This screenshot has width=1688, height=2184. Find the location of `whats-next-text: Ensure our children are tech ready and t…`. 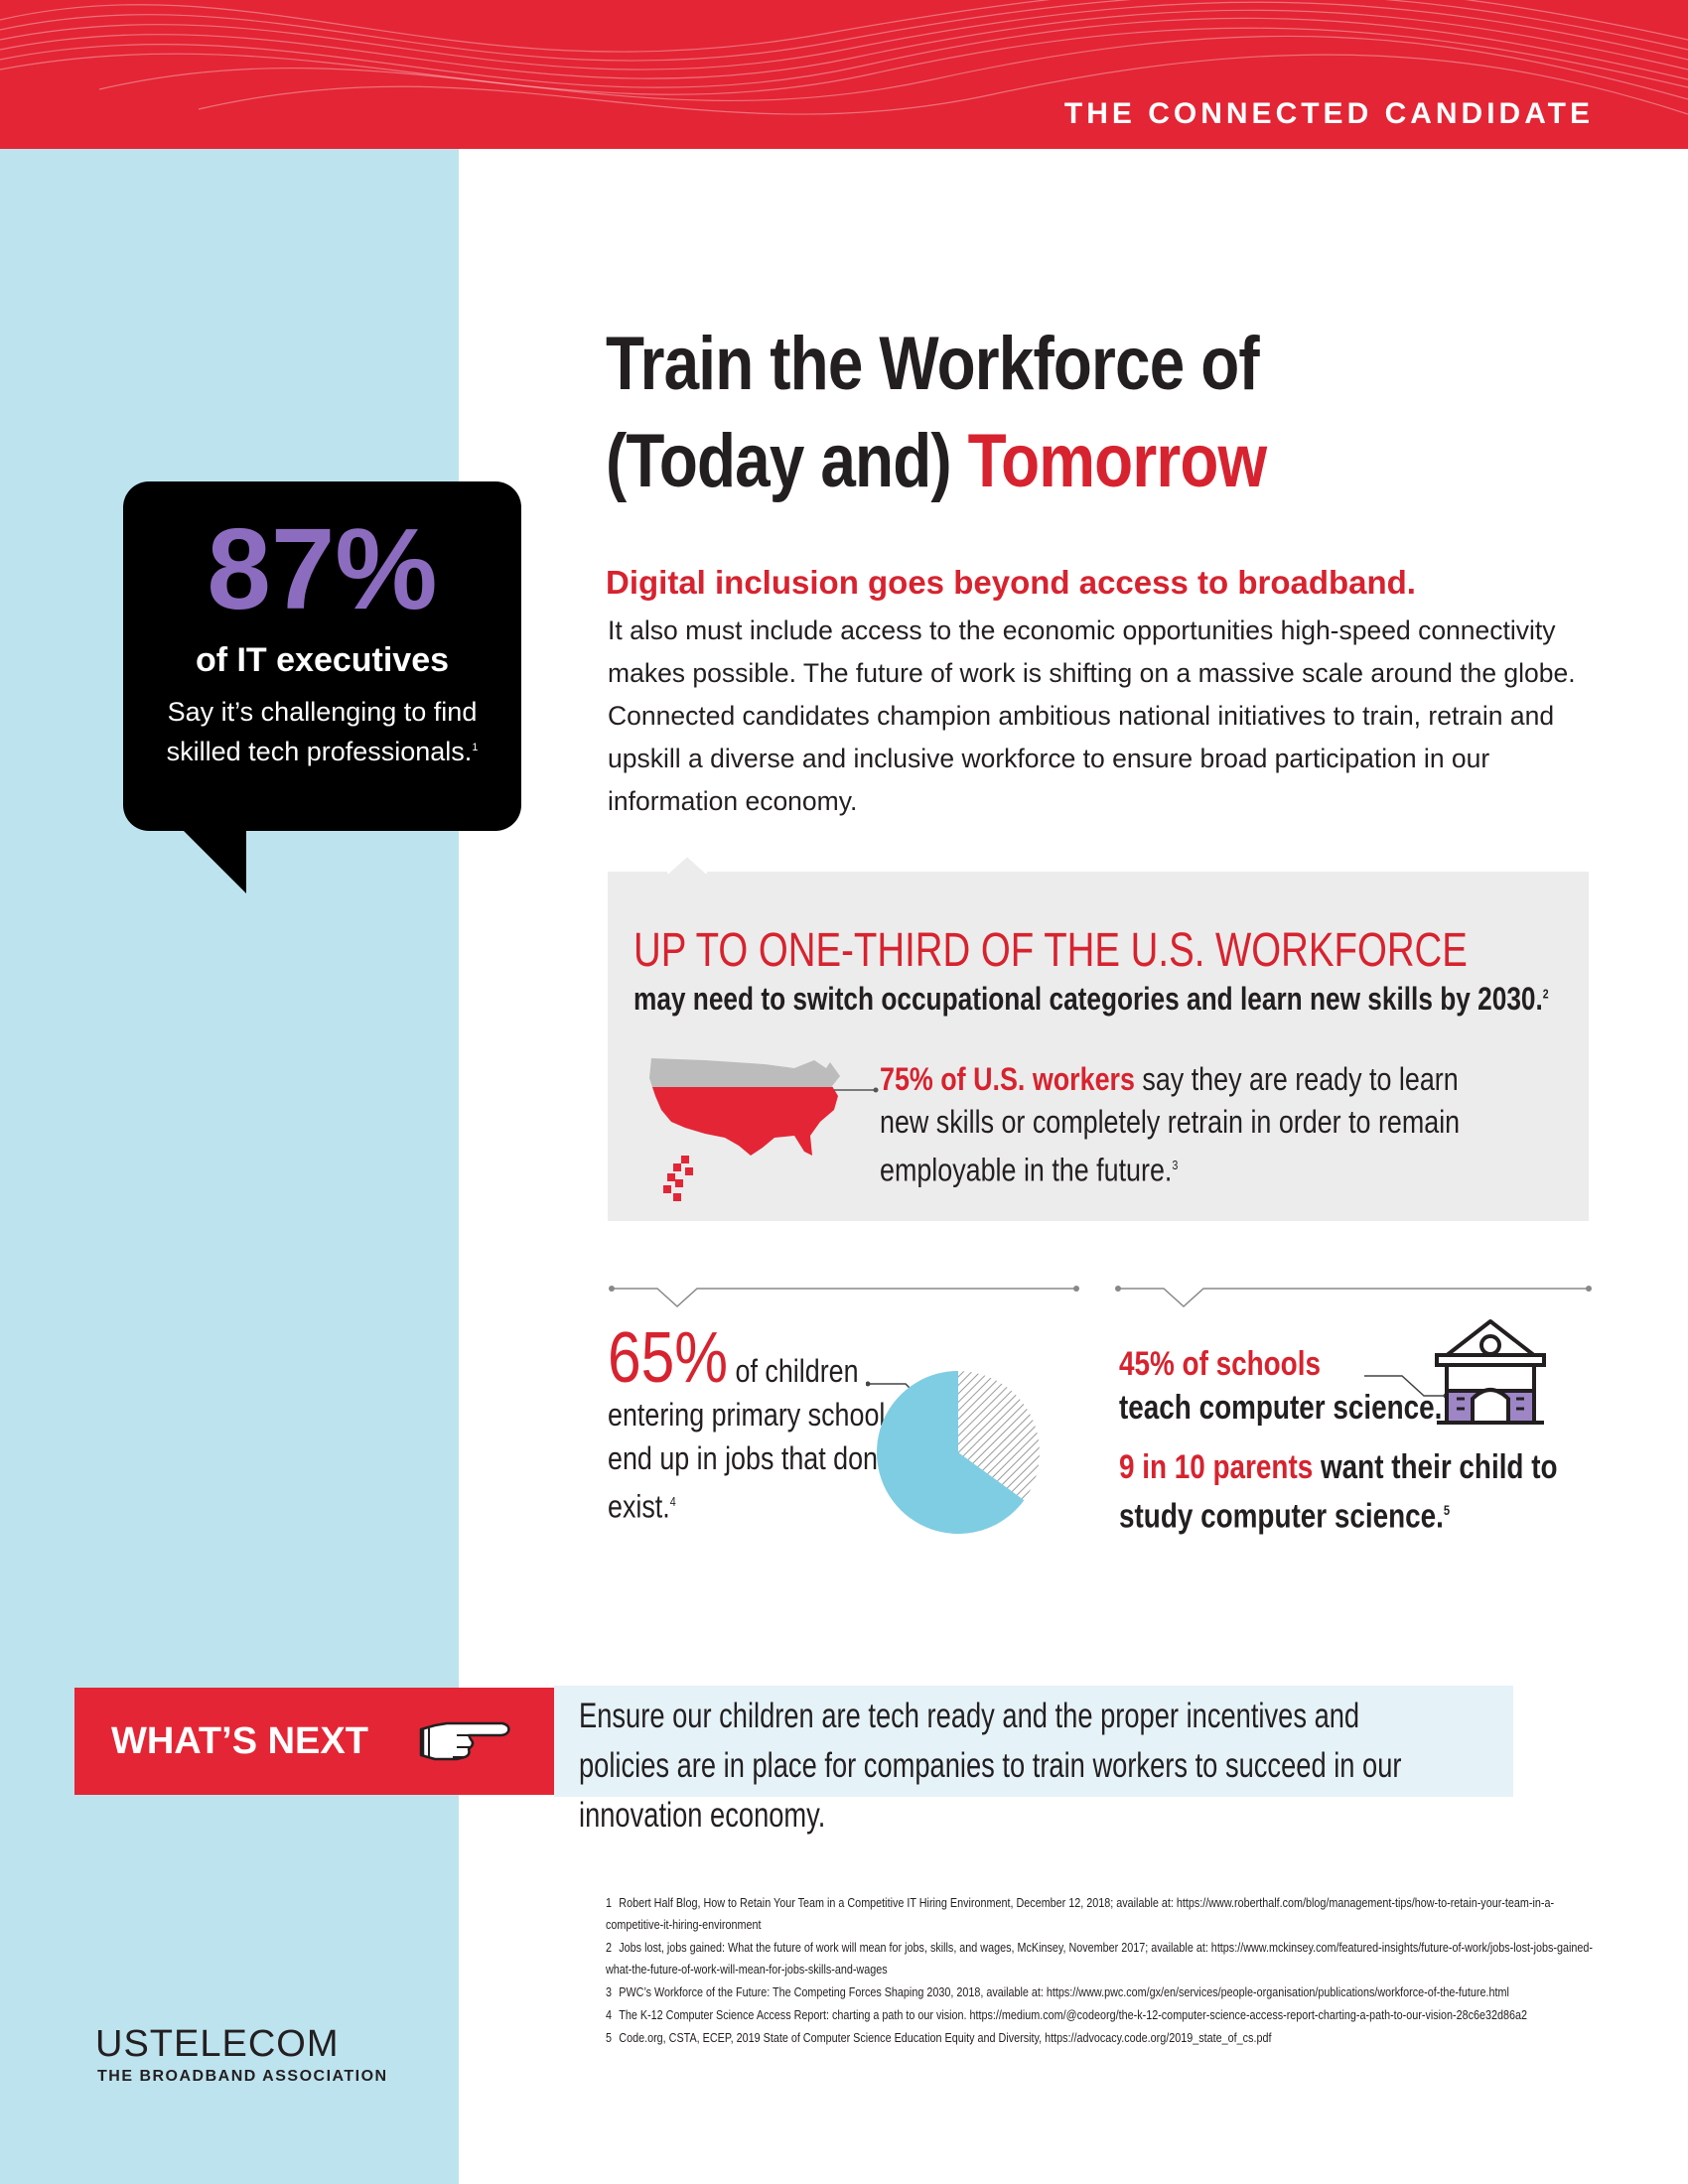

whats-next-text: Ensure our children are tech ready and t… is located at coordinates (990, 1766).